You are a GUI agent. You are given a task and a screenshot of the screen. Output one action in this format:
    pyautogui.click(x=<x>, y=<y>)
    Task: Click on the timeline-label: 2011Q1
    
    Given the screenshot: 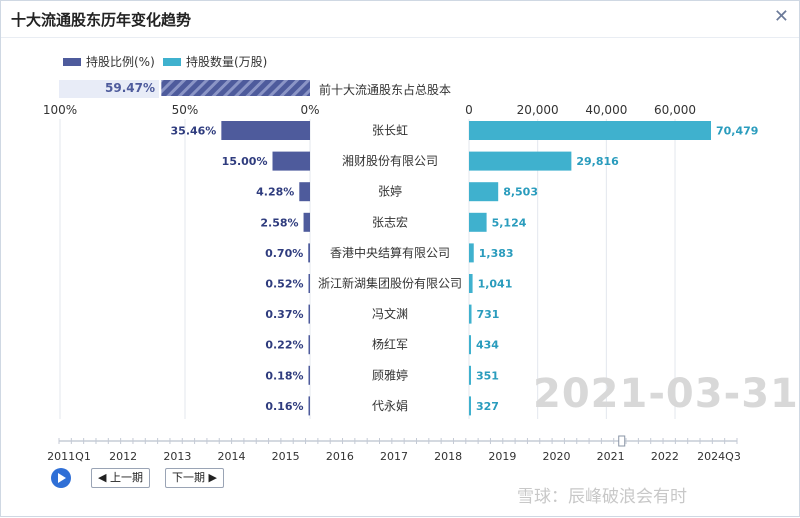 What is the action you would take?
    pyautogui.click(x=69, y=456)
    